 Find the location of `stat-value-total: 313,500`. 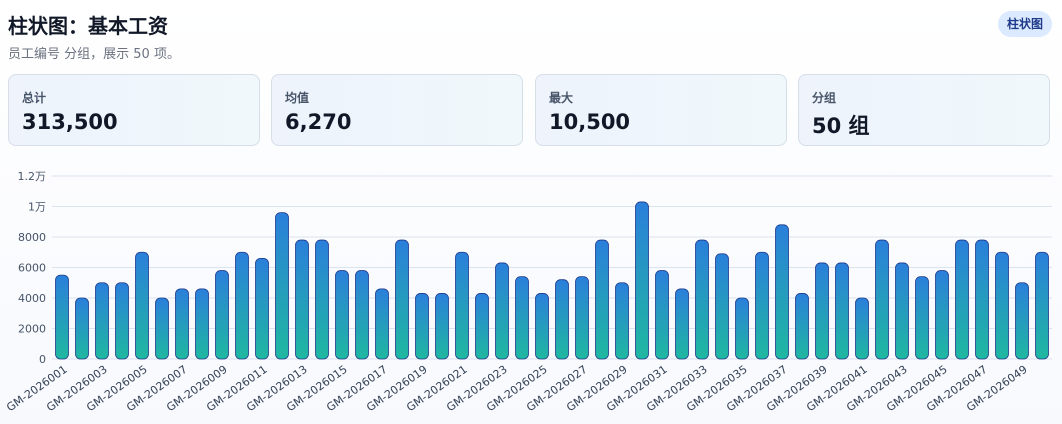

stat-value-total: 313,500 is located at coordinates (70, 122).